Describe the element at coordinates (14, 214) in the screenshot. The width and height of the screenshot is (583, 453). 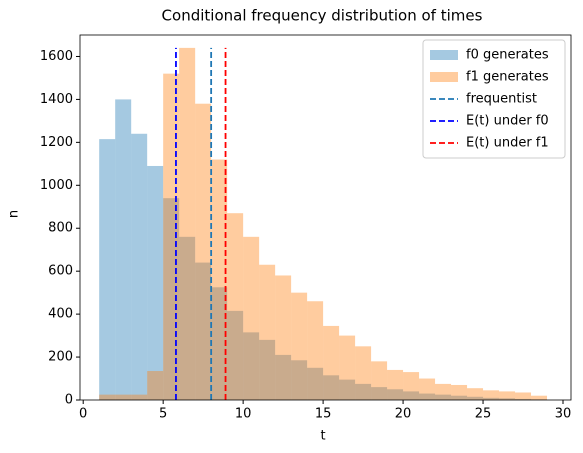
I see `y-axis-label: n` at that location.